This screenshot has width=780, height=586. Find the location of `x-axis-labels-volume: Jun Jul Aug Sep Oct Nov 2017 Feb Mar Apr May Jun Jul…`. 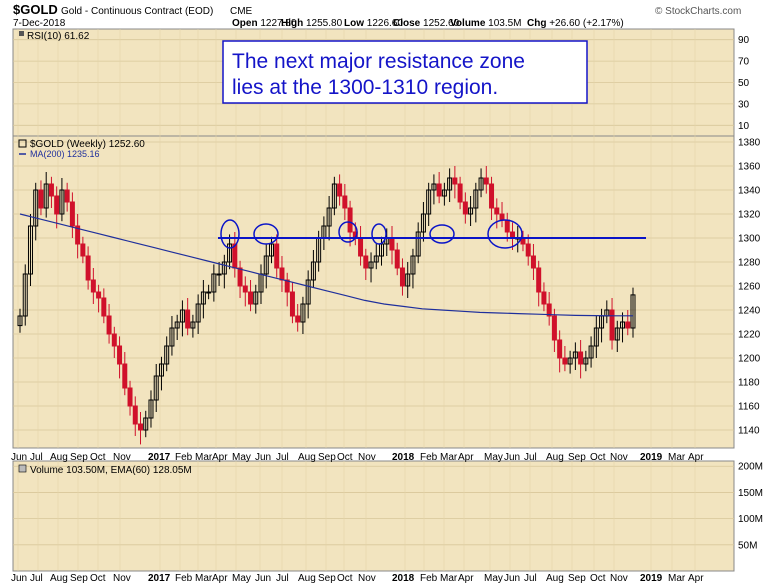

x-axis-labels-volume: Jun Jul Aug Sep Oct Nov 2017 Feb Mar Apr May Jun Jul… is located at coordinates (357, 578).